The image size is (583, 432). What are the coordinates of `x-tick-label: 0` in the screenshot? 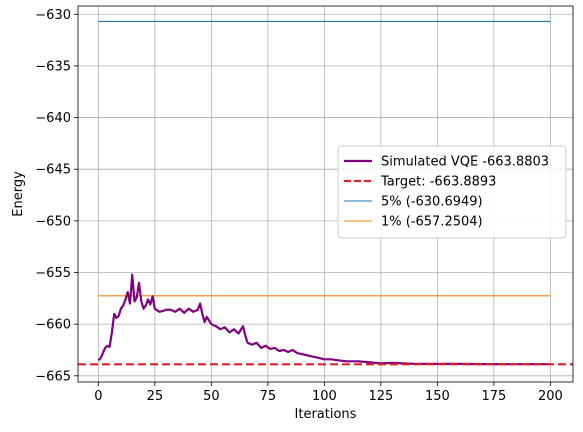 It's located at (98, 396).